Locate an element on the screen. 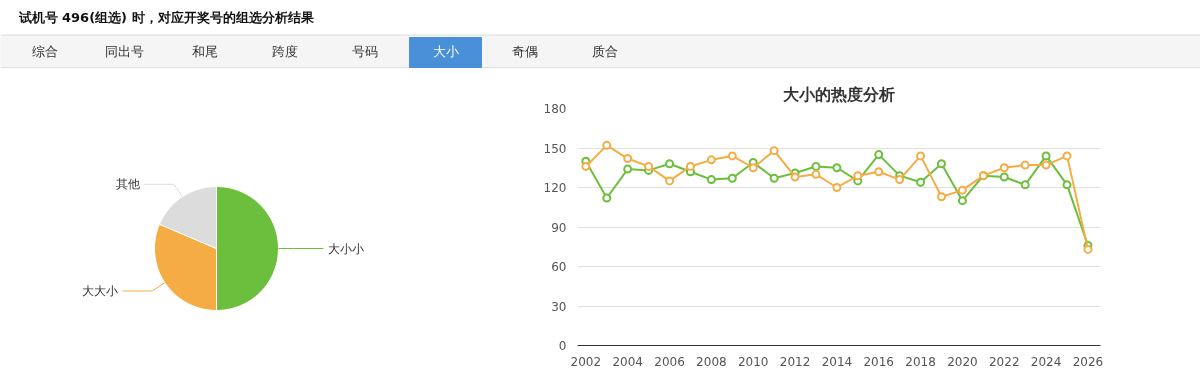 This screenshot has width=1200, height=382. x-tick-label: 2002 is located at coordinates (586, 361).